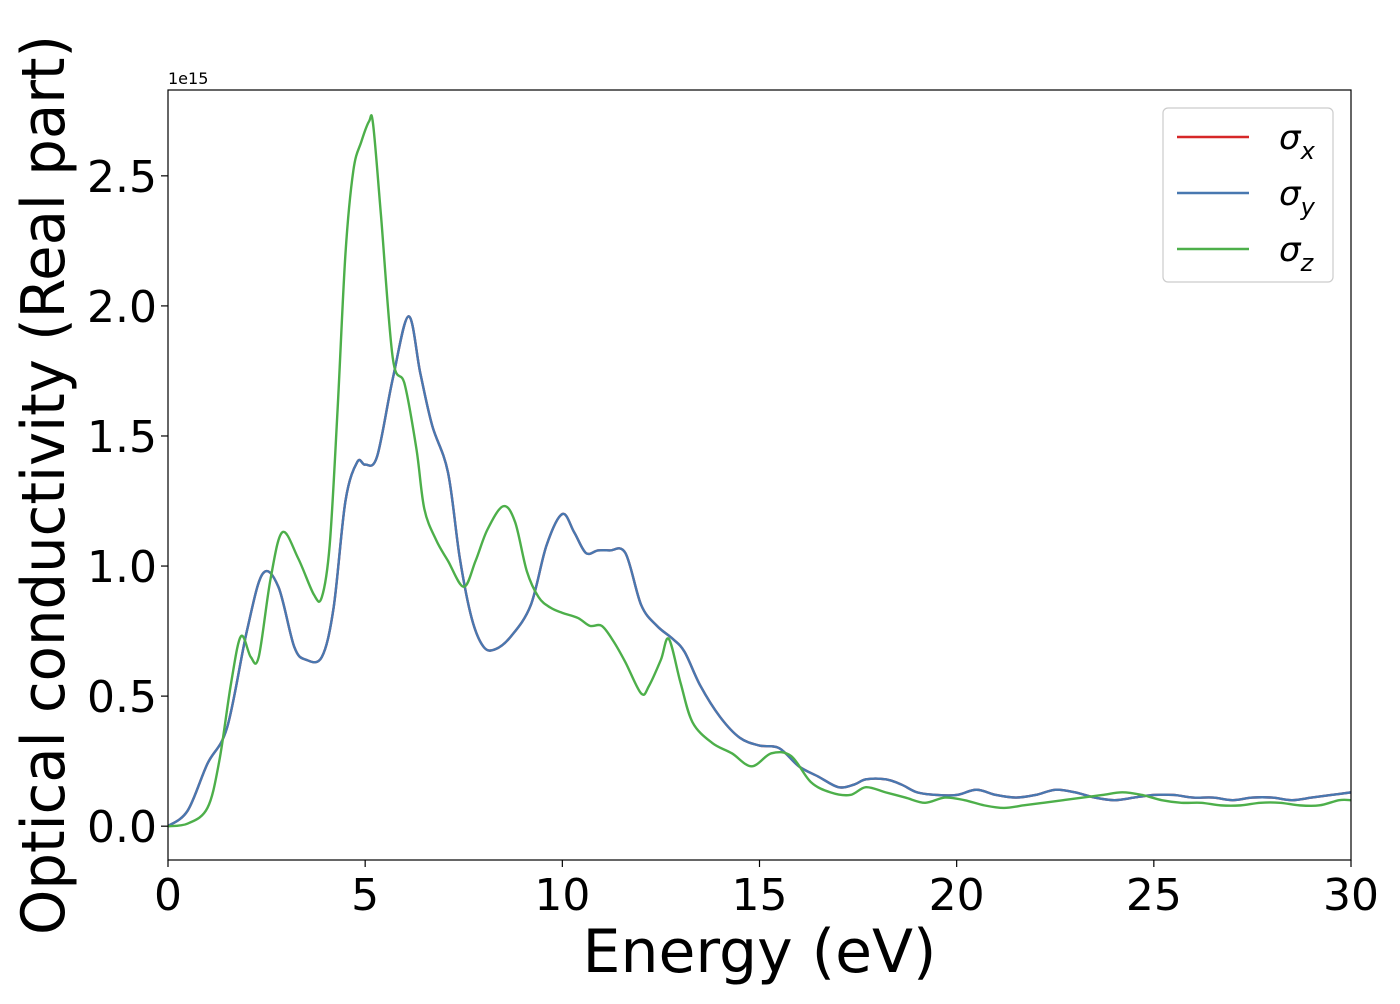 Image resolution: width=1400 pixels, height=1004 pixels. What do you see at coordinates (1351, 895) in the screenshot?
I see `x-tick-label: 30` at bounding box center [1351, 895].